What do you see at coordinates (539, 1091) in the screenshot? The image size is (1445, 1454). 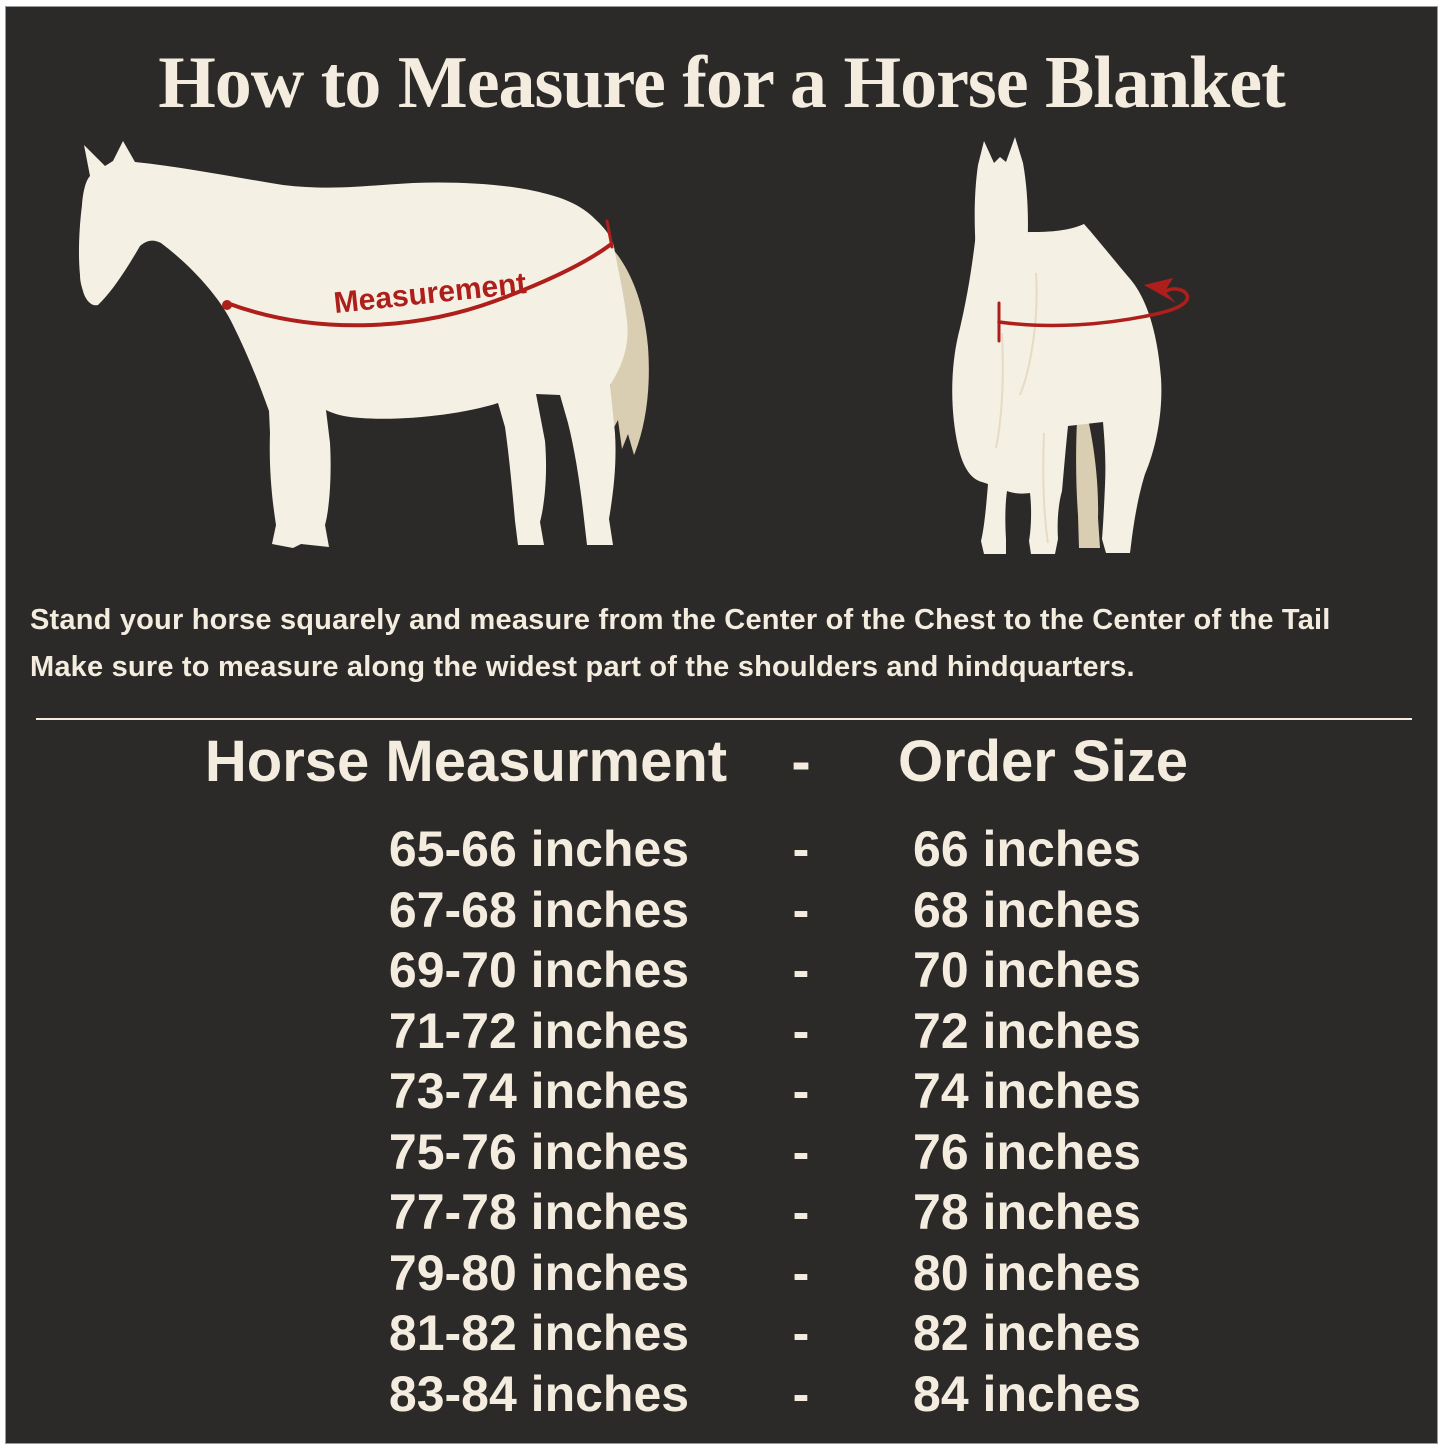 I see `horse-measurement-value: 73-74 inches` at bounding box center [539, 1091].